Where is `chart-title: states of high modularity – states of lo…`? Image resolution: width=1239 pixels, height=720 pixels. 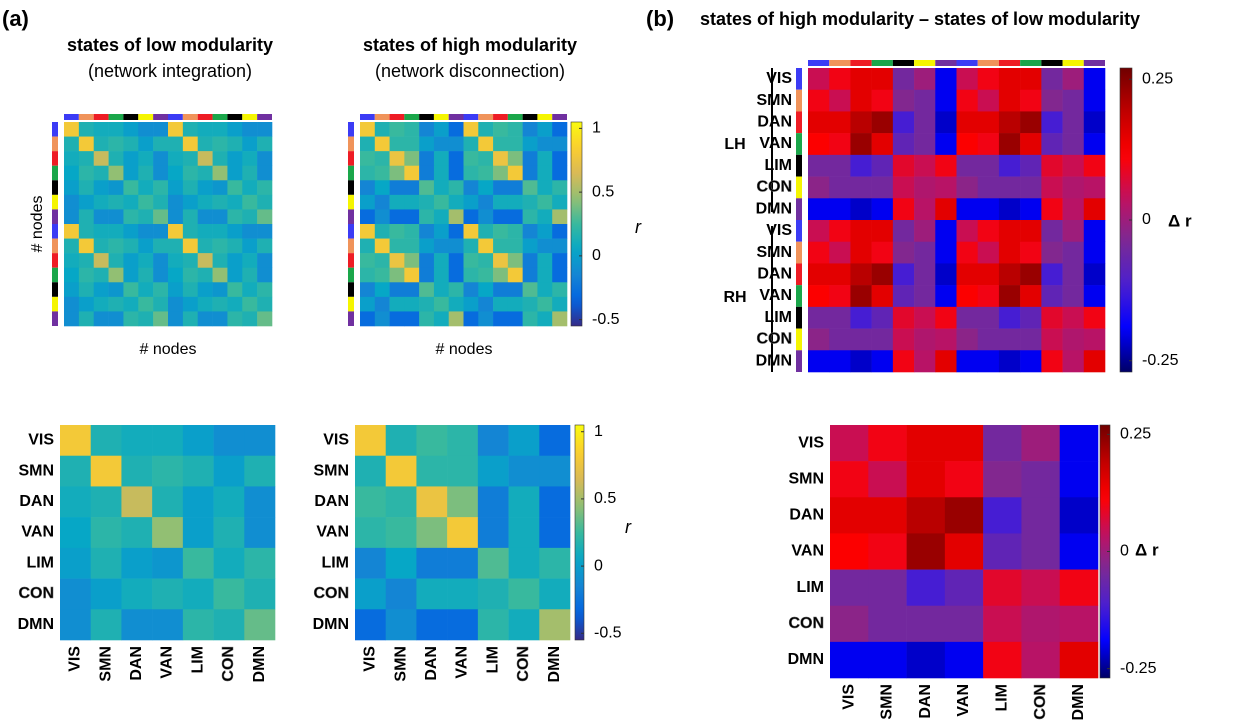 chart-title: states of high modularity – states of lo… is located at coordinates (920, 19).